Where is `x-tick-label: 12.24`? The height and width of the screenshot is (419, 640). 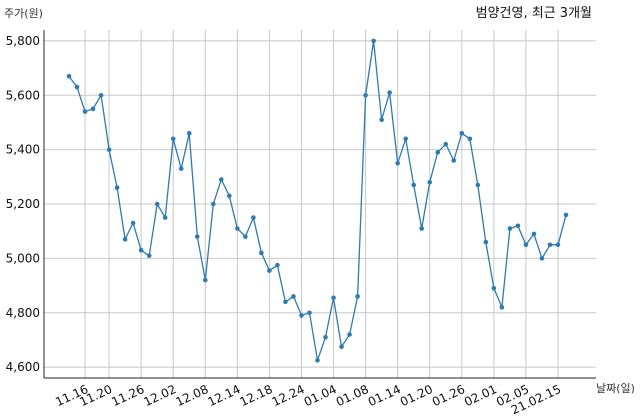 x-tick-label: 12.24 is located at coordinates (288, 395).